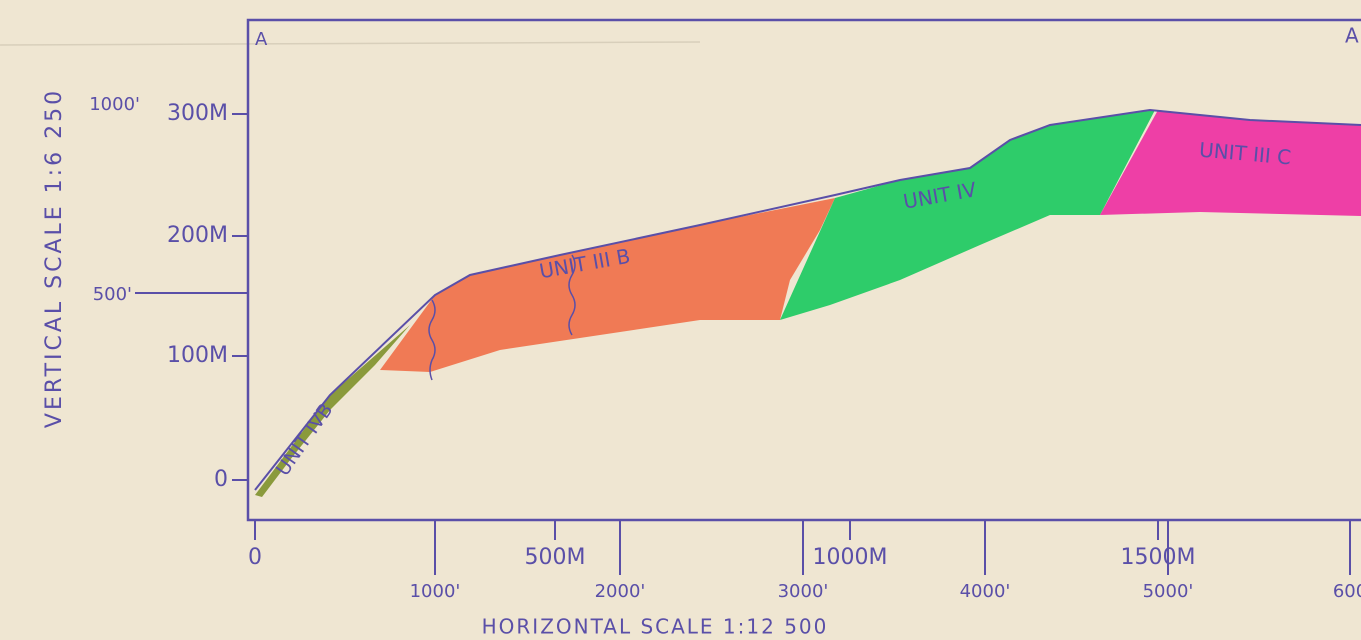 The height and width of the screenshot is (640, 1361). I want to click on fold-line, so click(350, 43).